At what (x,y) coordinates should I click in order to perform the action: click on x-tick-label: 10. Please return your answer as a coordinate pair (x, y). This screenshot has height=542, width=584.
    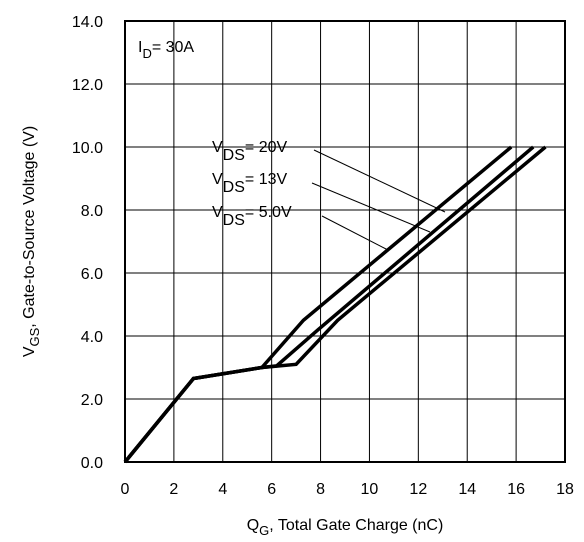
    Looking at the image, I should click on (370, 489).